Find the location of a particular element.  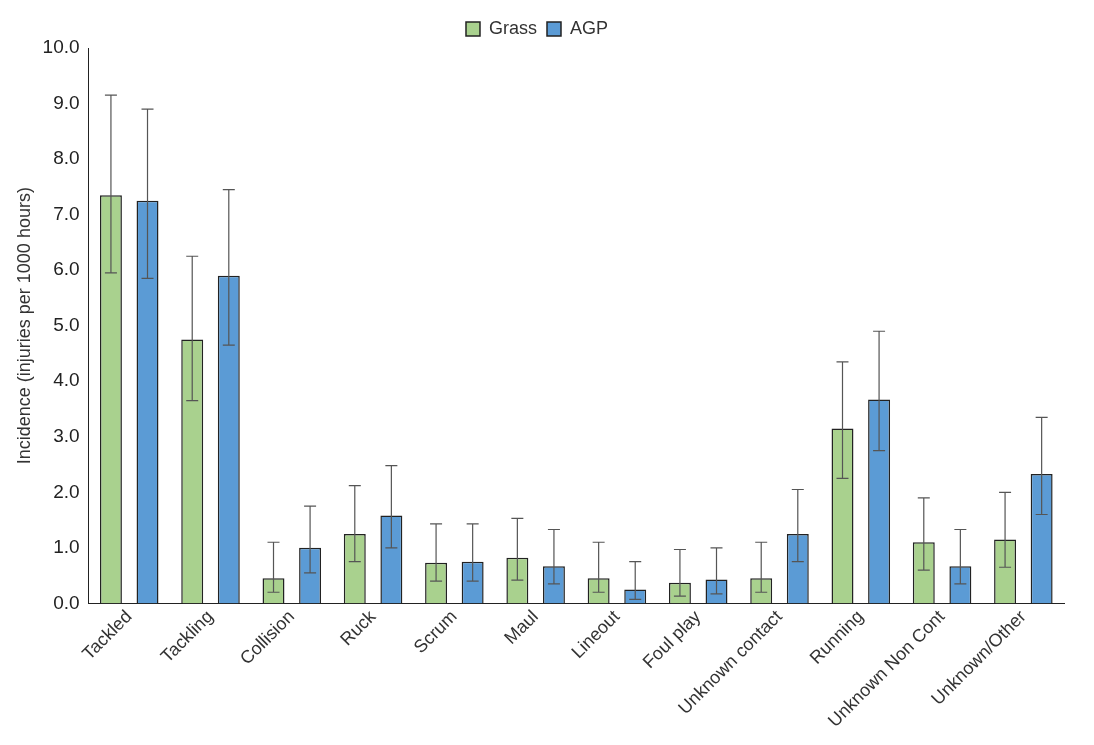

y-tick-label: 6.0 is located at coordinates (66, 269).